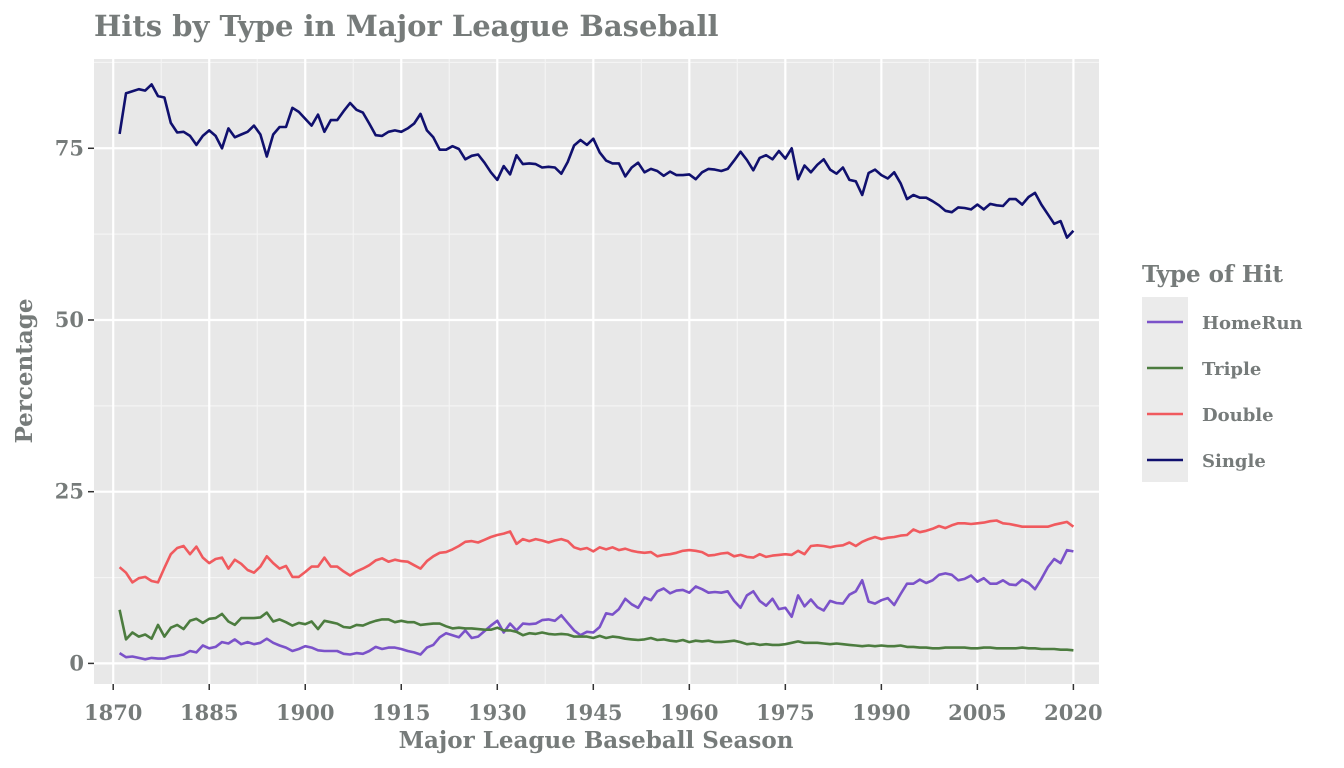 The height and width of the screenshot is (768, 1344). Describe the element at coordinates (497, 712) in the screenshot. I see `x-tick-label: 1930` at that location.